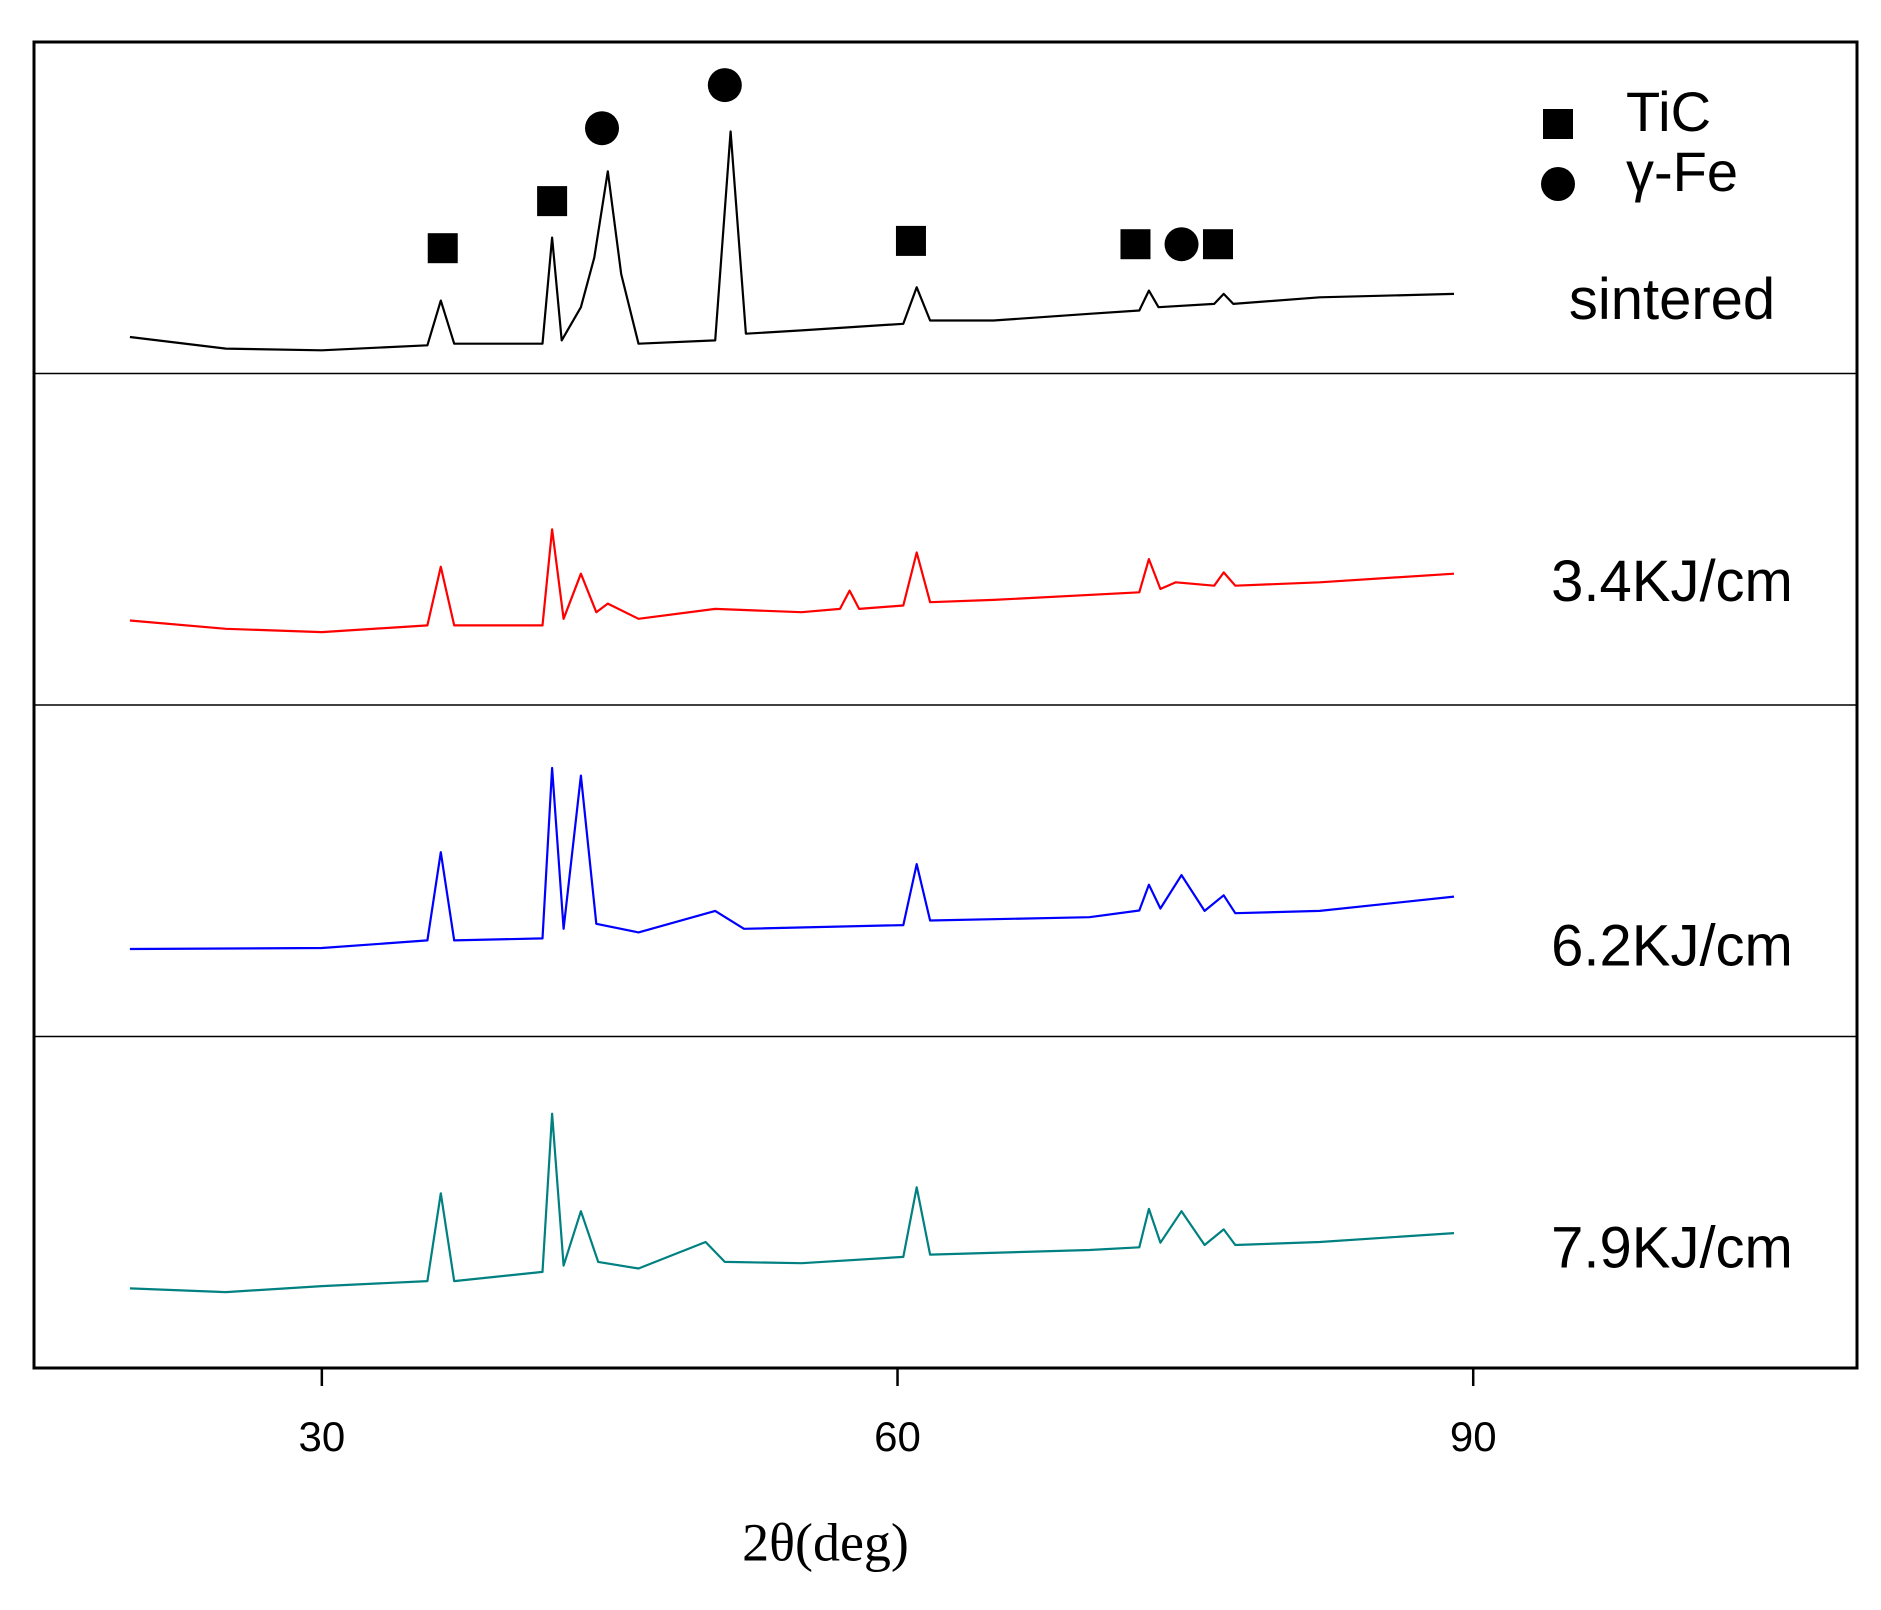 This screenshot has width=1881, height=1610. What do you see at coordinates (1672, 1247) in the screenshot?
I see `pattern-label: 7.9KJ/cm` at bounding box center [1672, 1247].